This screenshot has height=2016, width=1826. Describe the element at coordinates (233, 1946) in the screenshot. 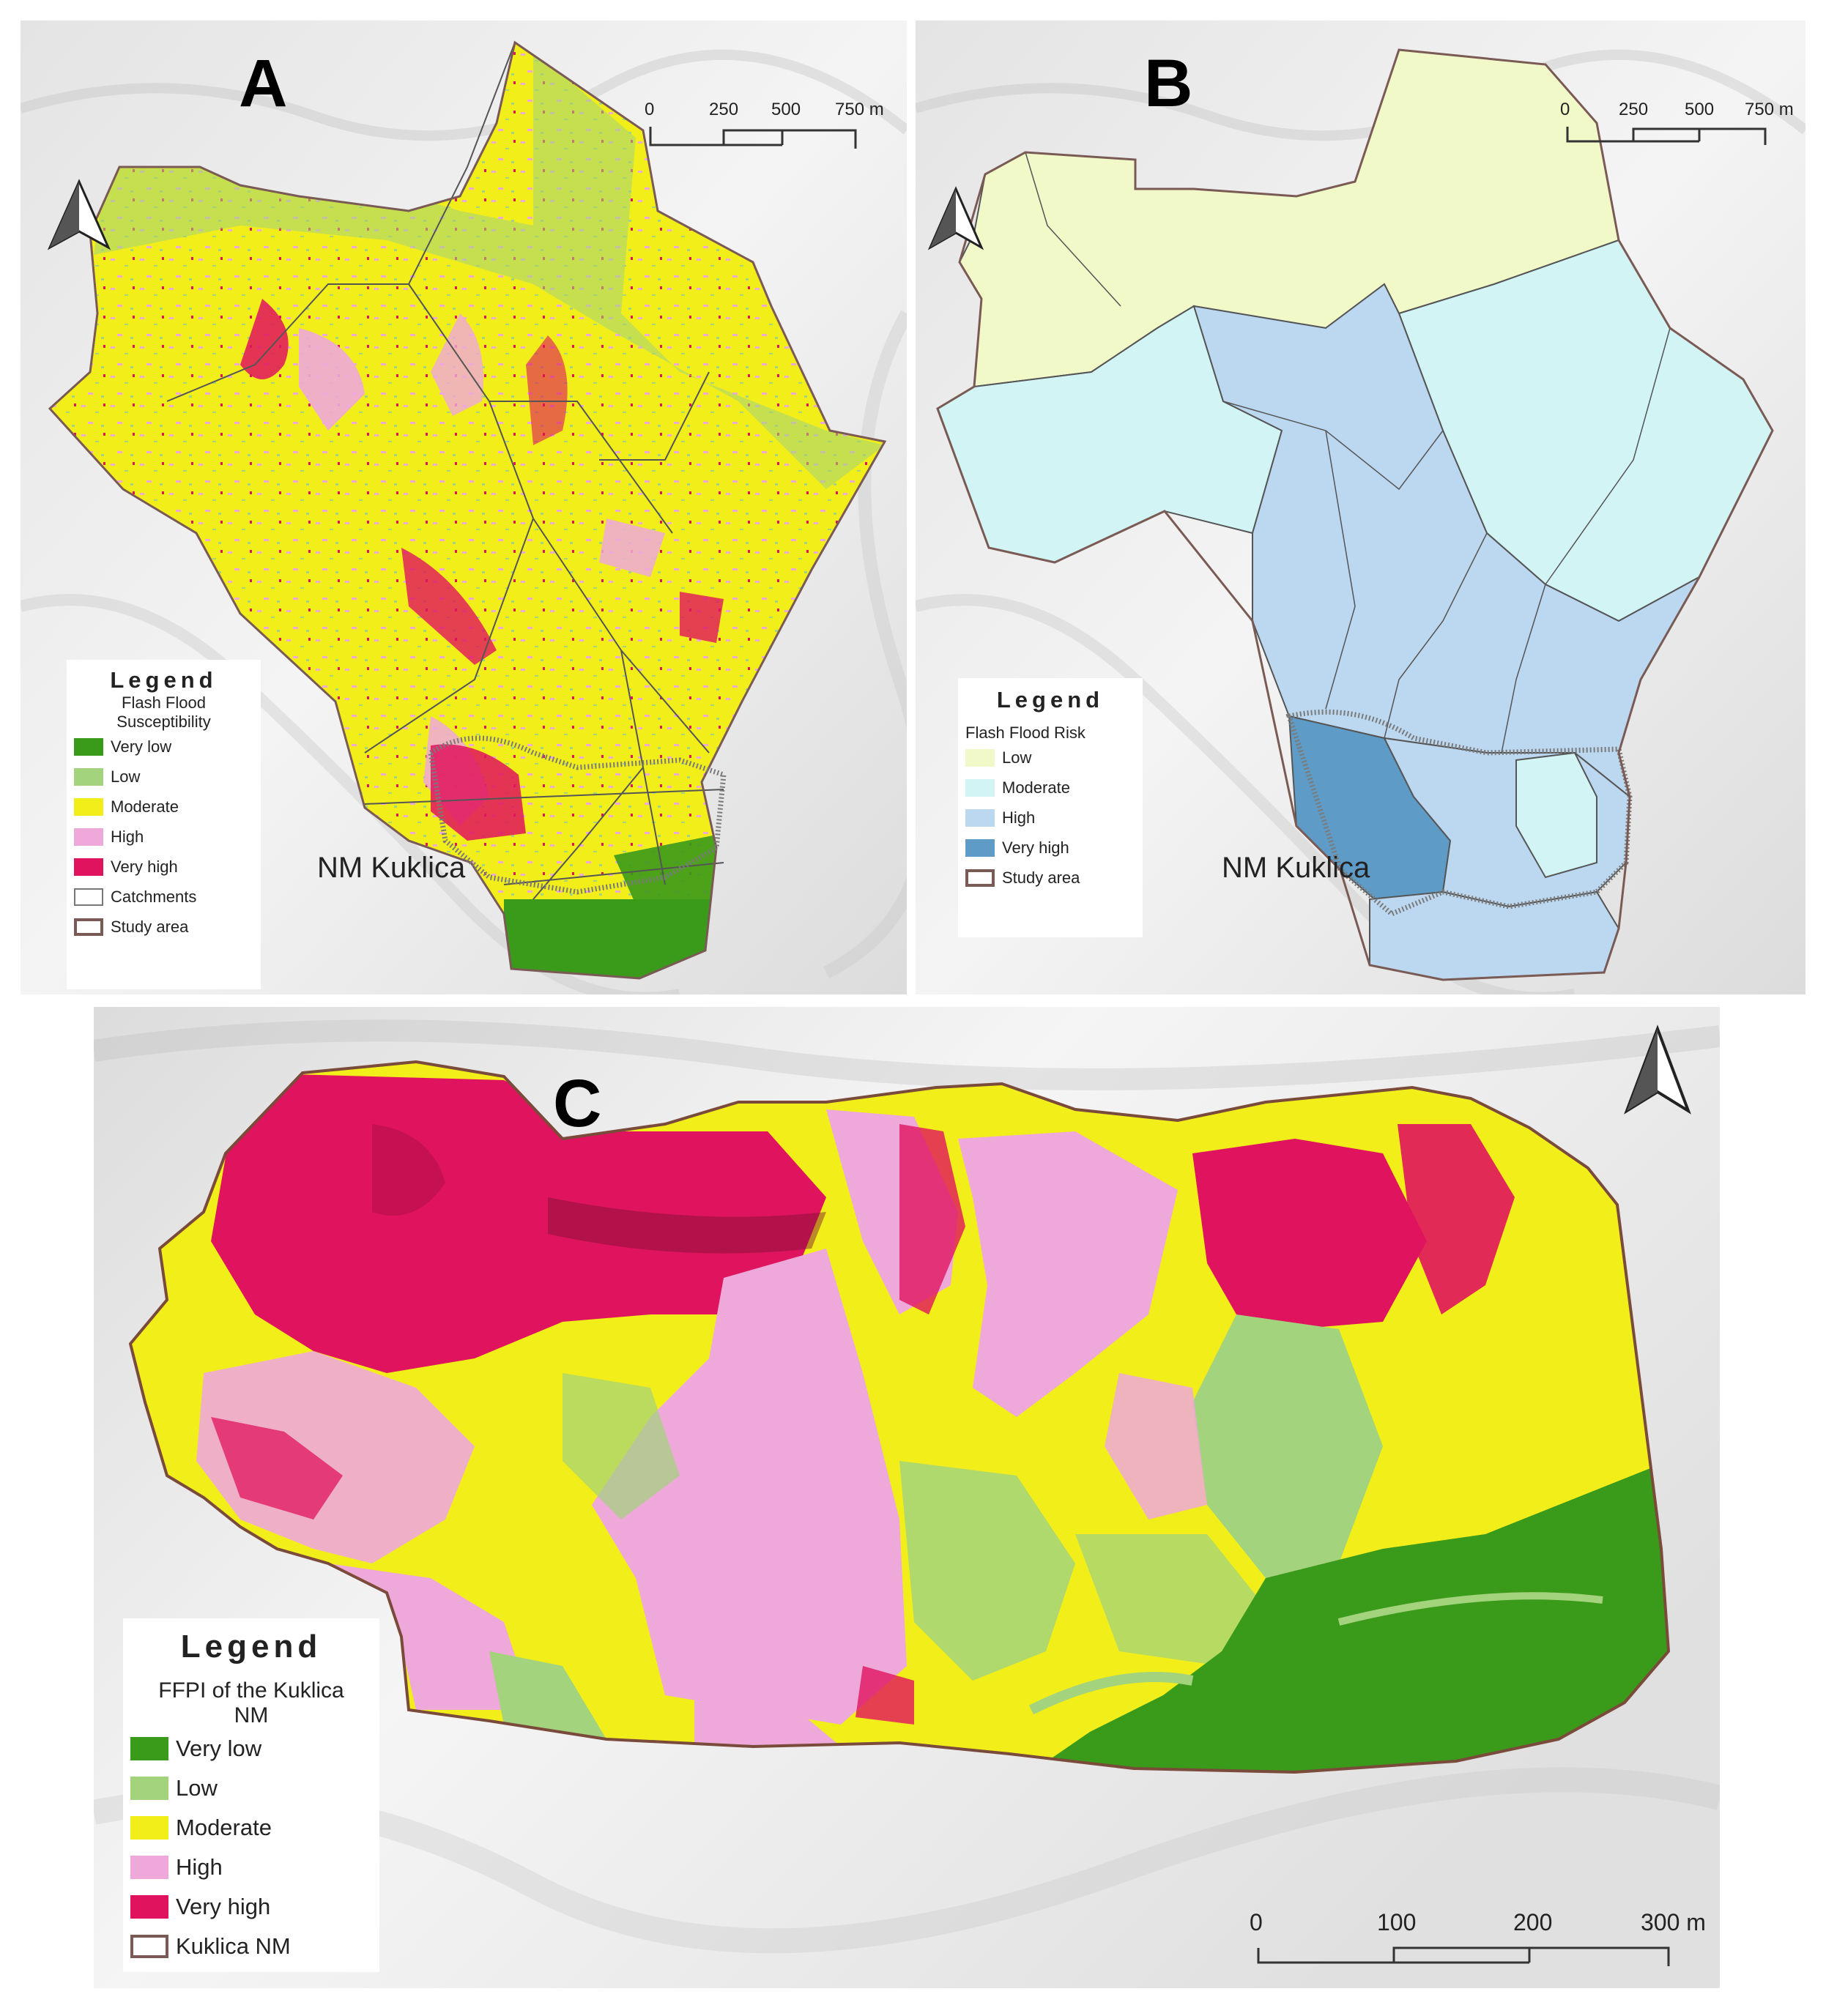

I see `legend-label: Kuklica NM` at that location.